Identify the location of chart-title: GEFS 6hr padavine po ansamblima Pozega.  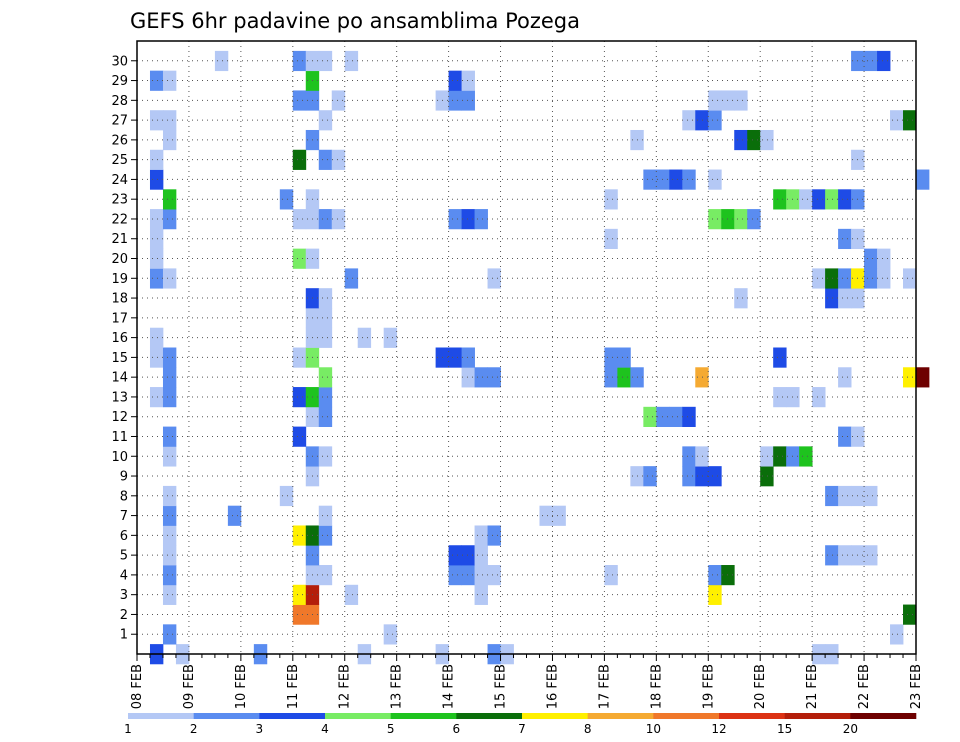
(355, 21).